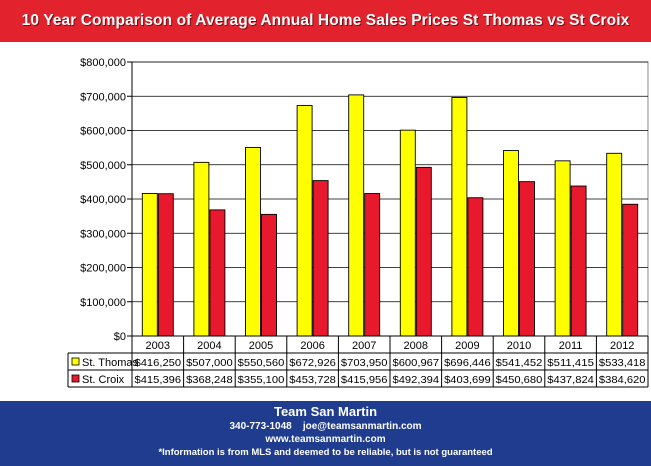 Image resolution: width=651 pixels, height=466 pixels. Describe the element at coordinates (312, 346) in the screenshot. I see `x-tick-label: 2006` at that location.